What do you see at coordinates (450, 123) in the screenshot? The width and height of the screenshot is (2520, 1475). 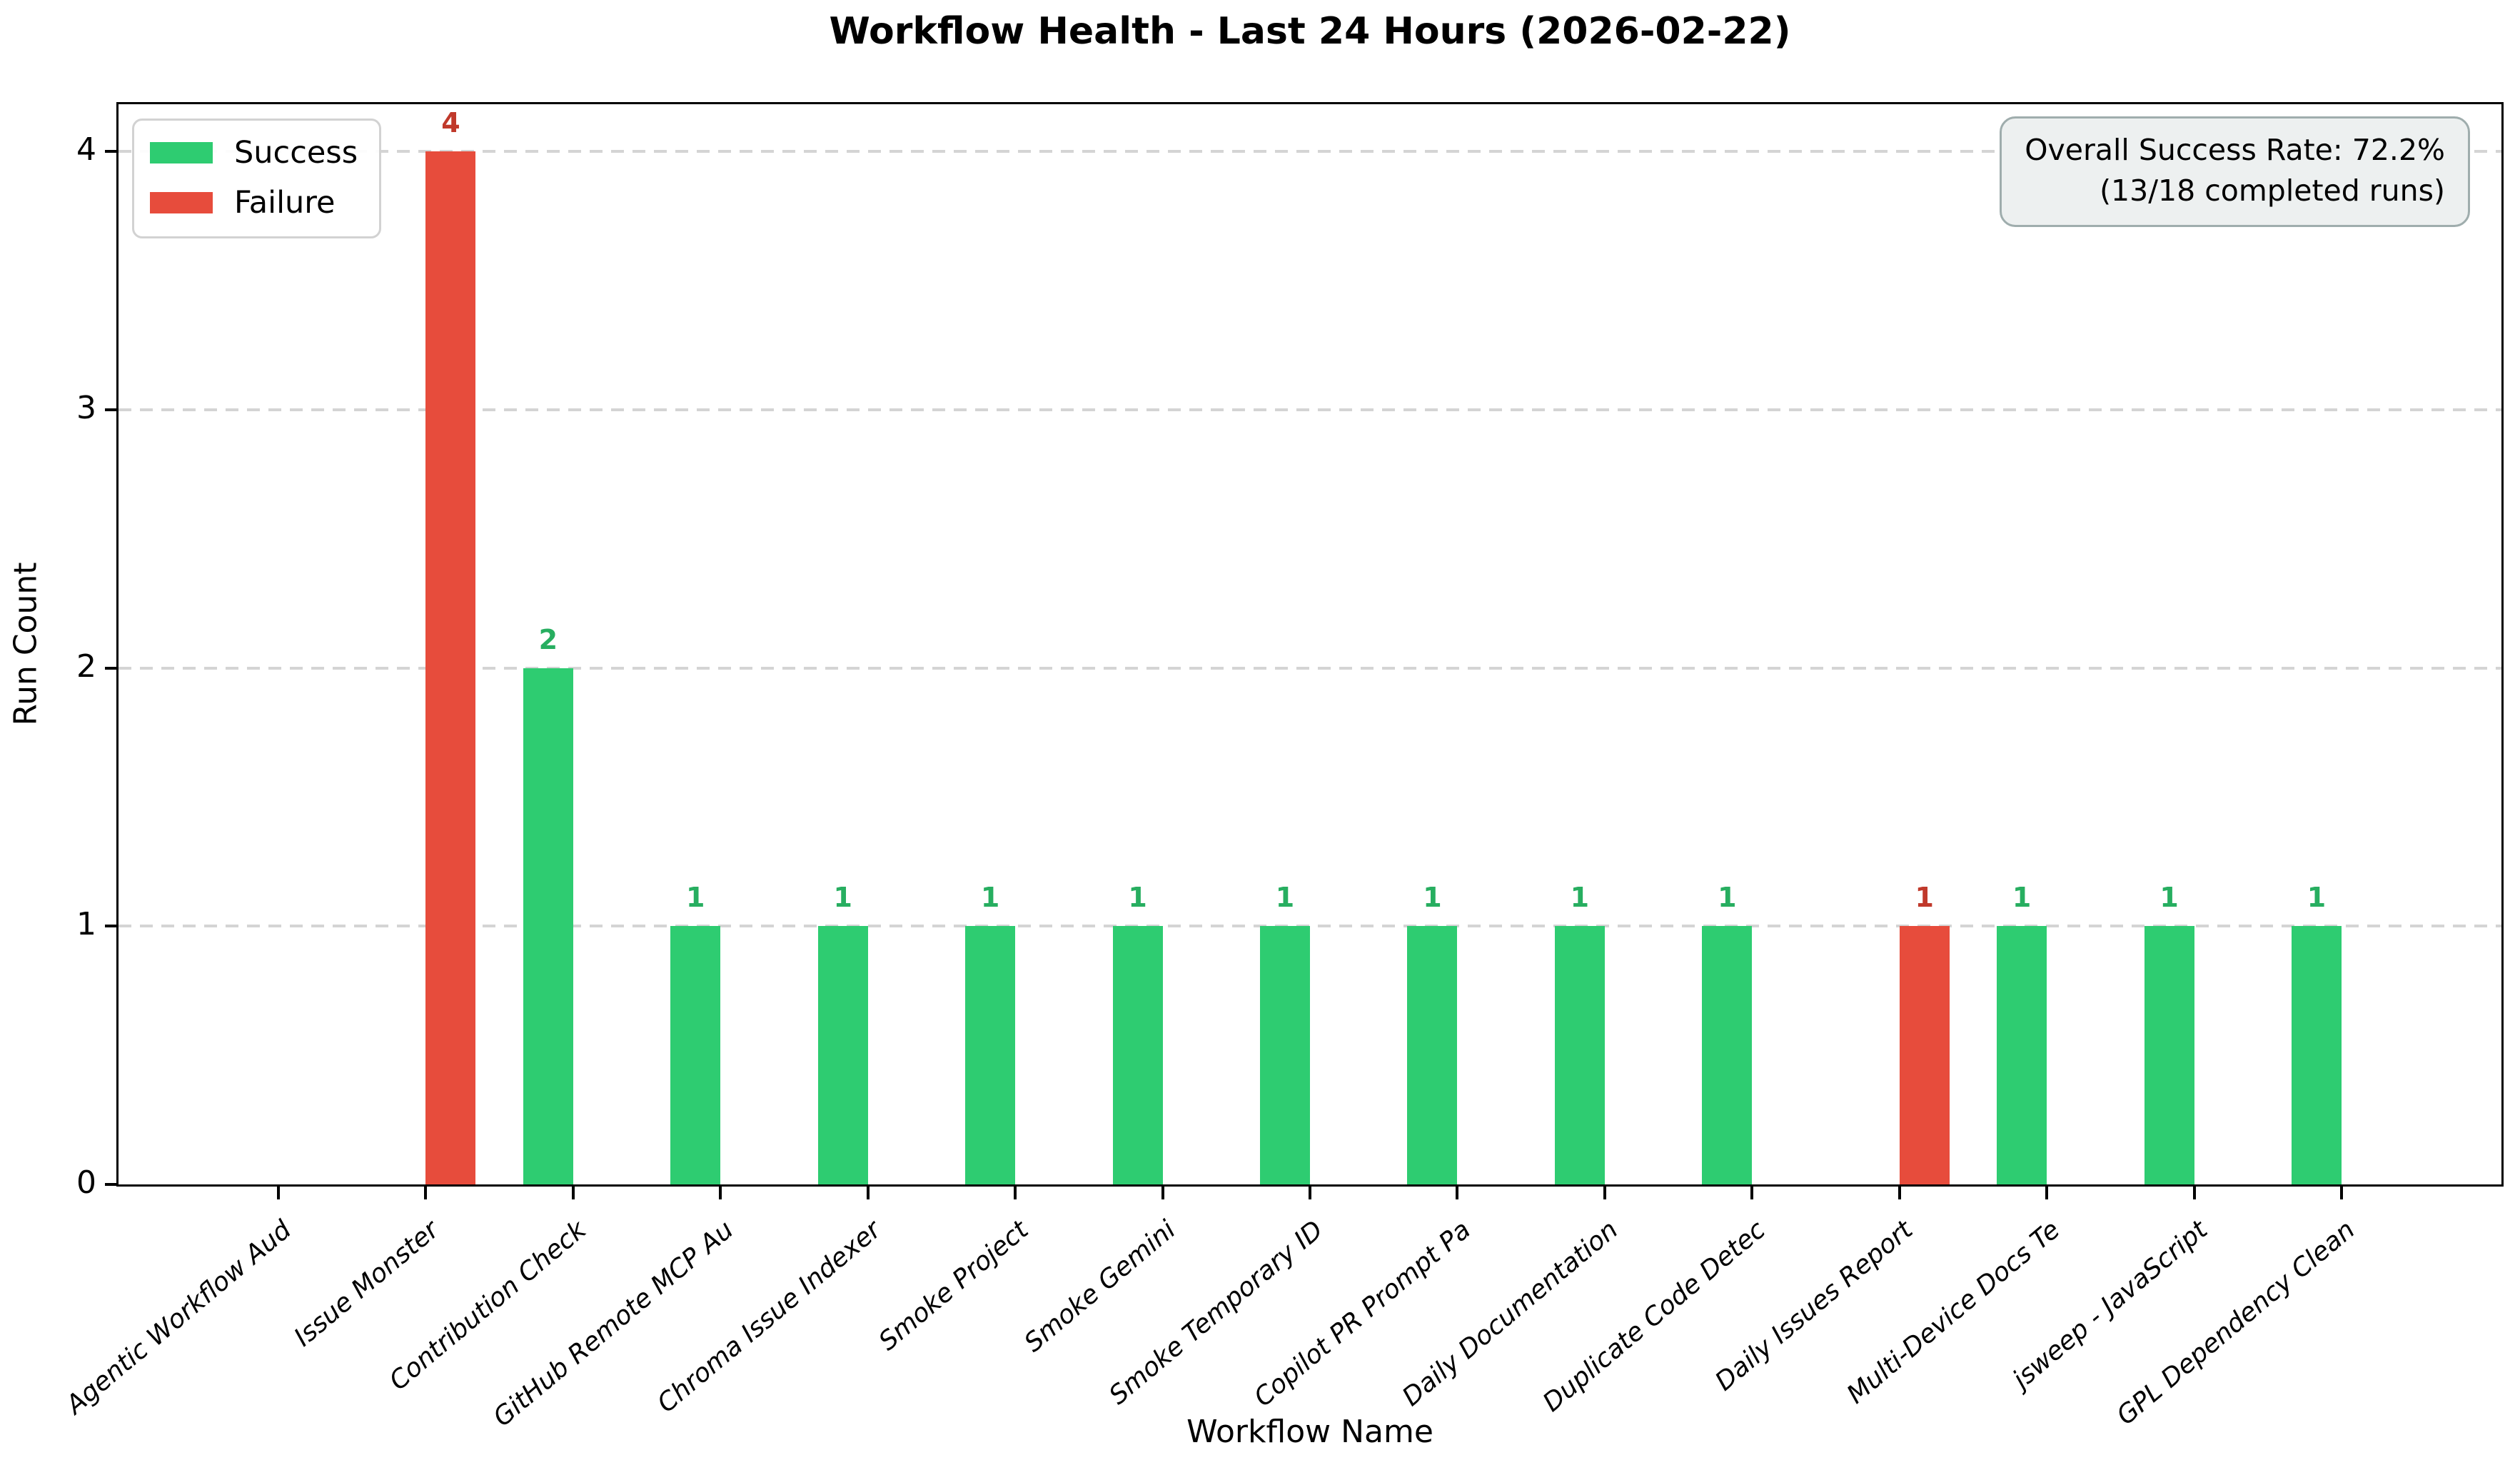 I see `bar-value-label: 4` at bounding box center [450, 123].